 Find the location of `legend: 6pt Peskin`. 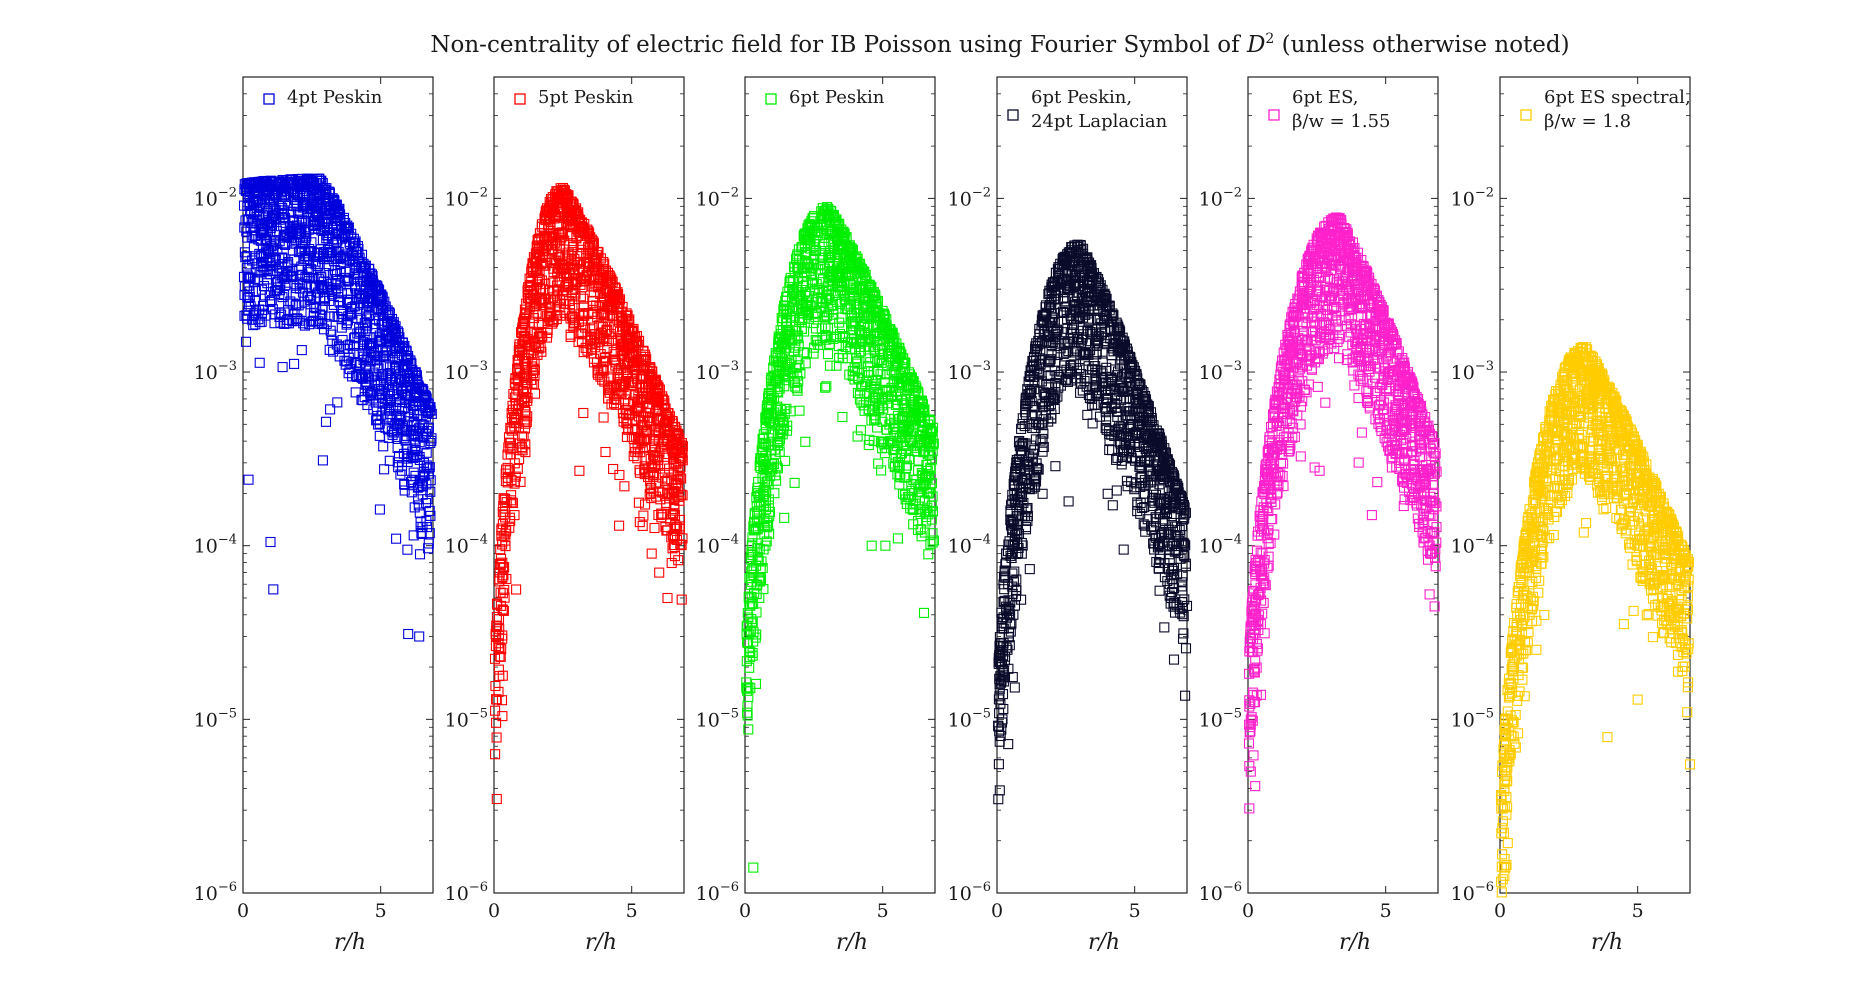

legend: 6pt Peskin is located at coordinates (825, 97).